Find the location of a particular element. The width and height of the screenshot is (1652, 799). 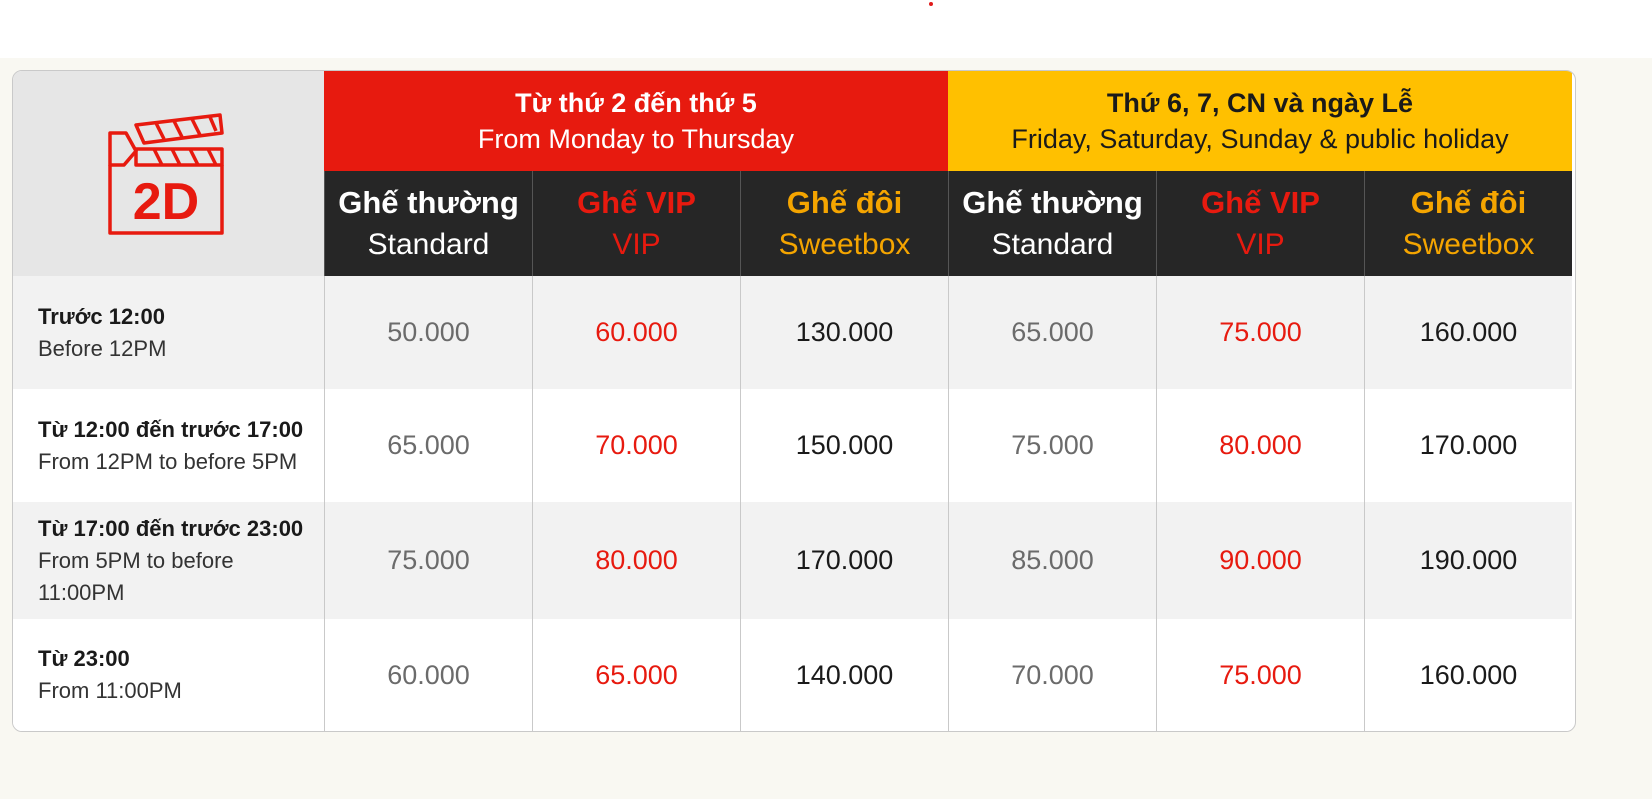

indicator-dot is located at coordinates (931, 4).